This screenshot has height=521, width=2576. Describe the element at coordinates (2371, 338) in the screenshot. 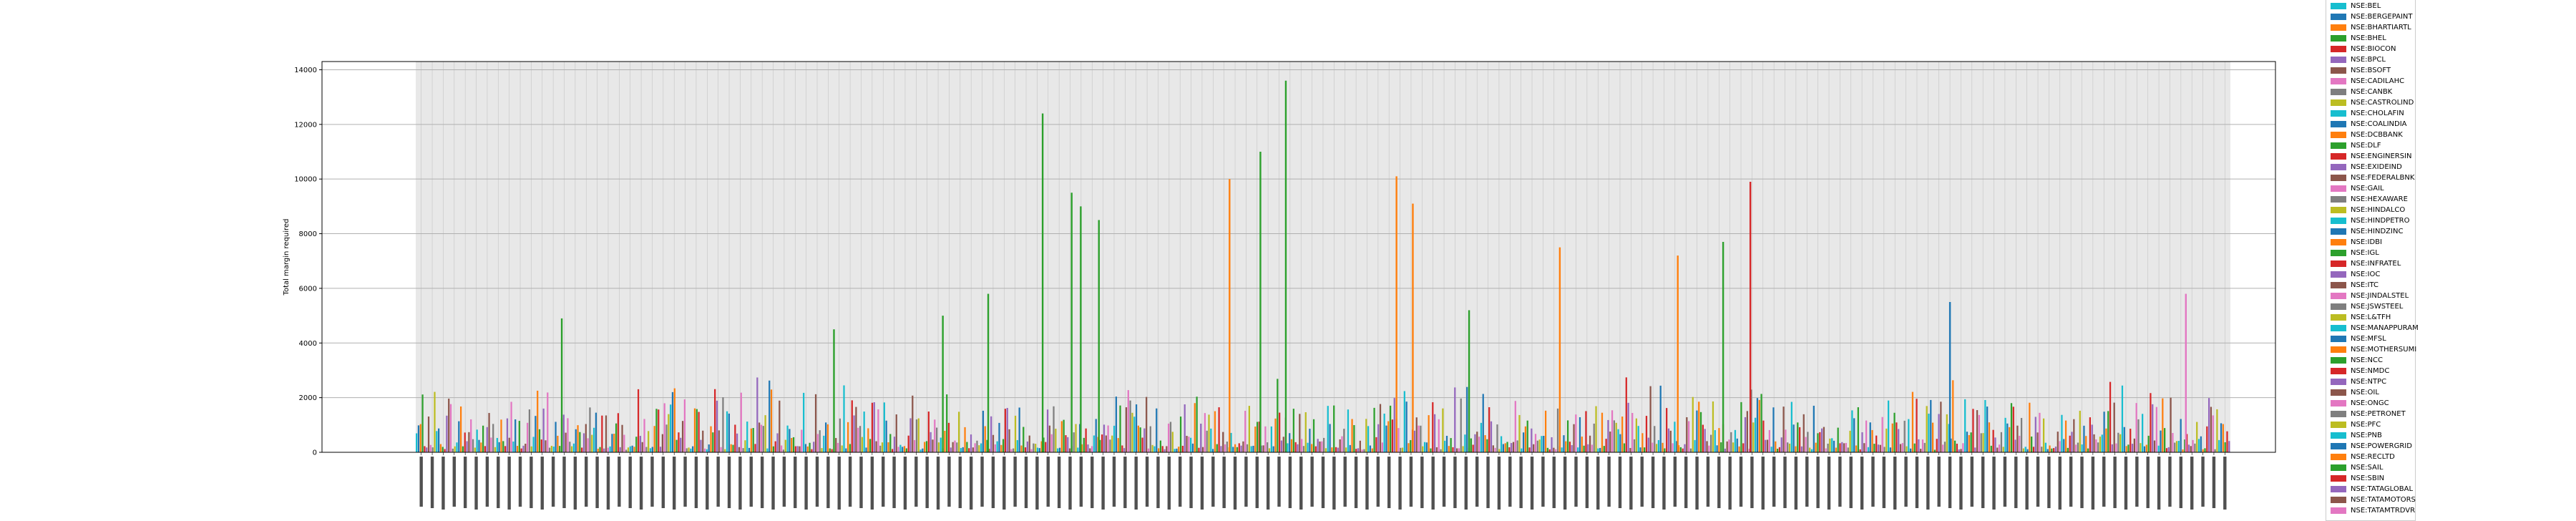

I see `legend-item: NSE:MFSL` at that location.